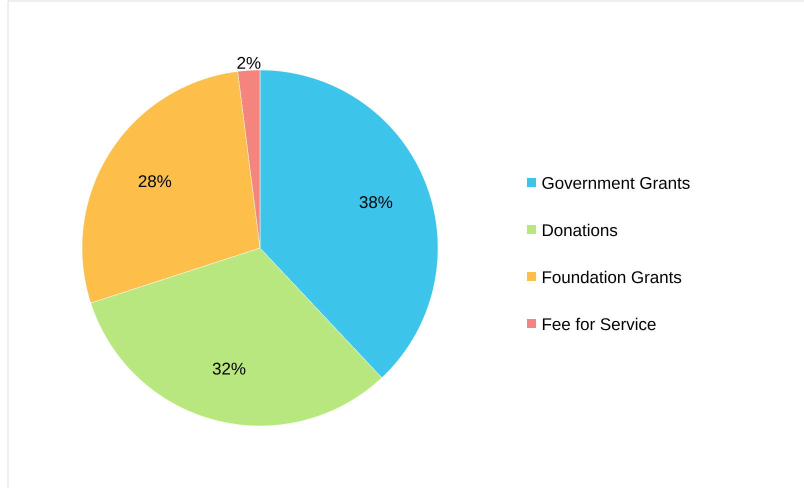 This screenshot has height=488, width=804. I want to click on data-label: 32%, so click(229, 368).